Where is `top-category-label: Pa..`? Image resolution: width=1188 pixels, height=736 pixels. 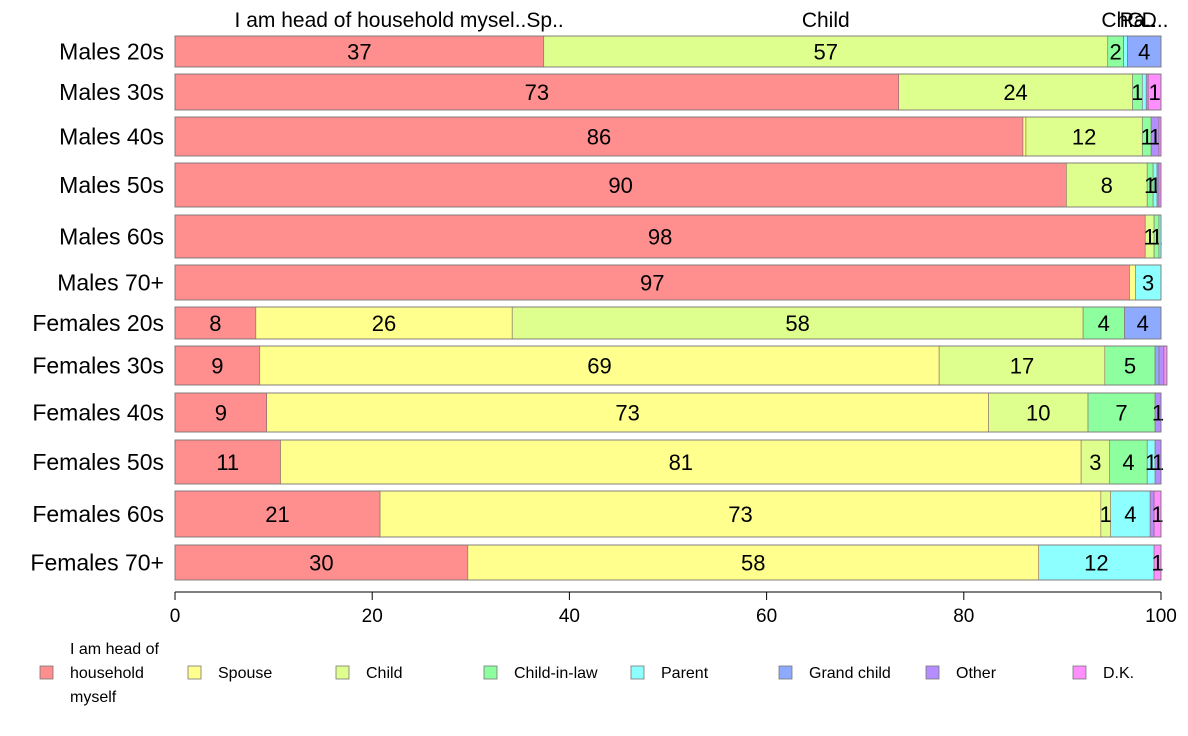 top-category-label: Pa.. is located at coordinates (1138, 20).